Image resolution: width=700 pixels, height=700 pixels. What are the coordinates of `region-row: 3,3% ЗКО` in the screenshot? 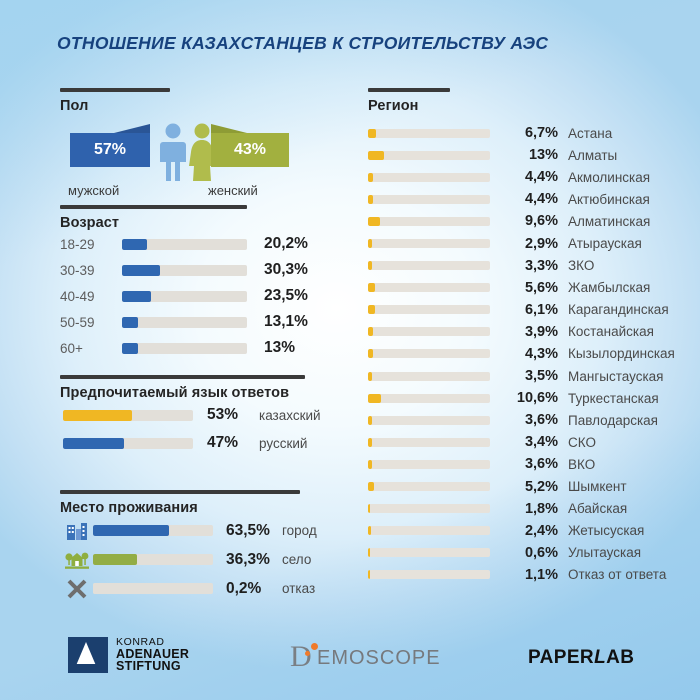 It's located at (533, 266).